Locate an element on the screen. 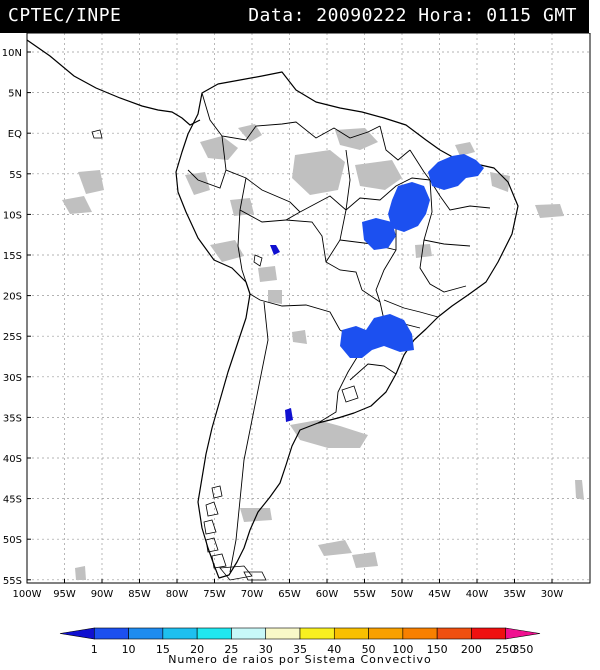 Image resolution: width=600 pixels, height=670 pixels. lon-label: 60W is located at coordinates (327, 594).